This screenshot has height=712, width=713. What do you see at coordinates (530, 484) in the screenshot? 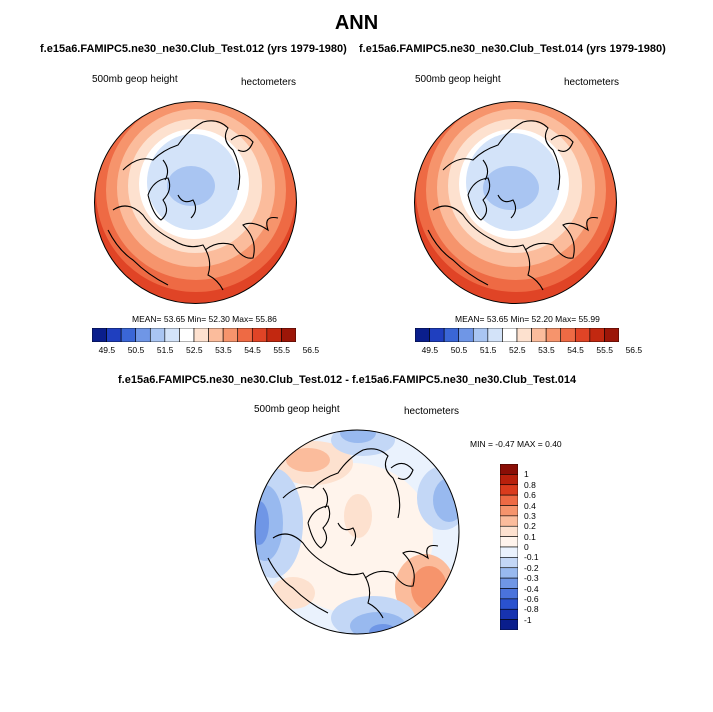
I see `colorbar-tick-label: 0.8` at bounding box center [530, 484].